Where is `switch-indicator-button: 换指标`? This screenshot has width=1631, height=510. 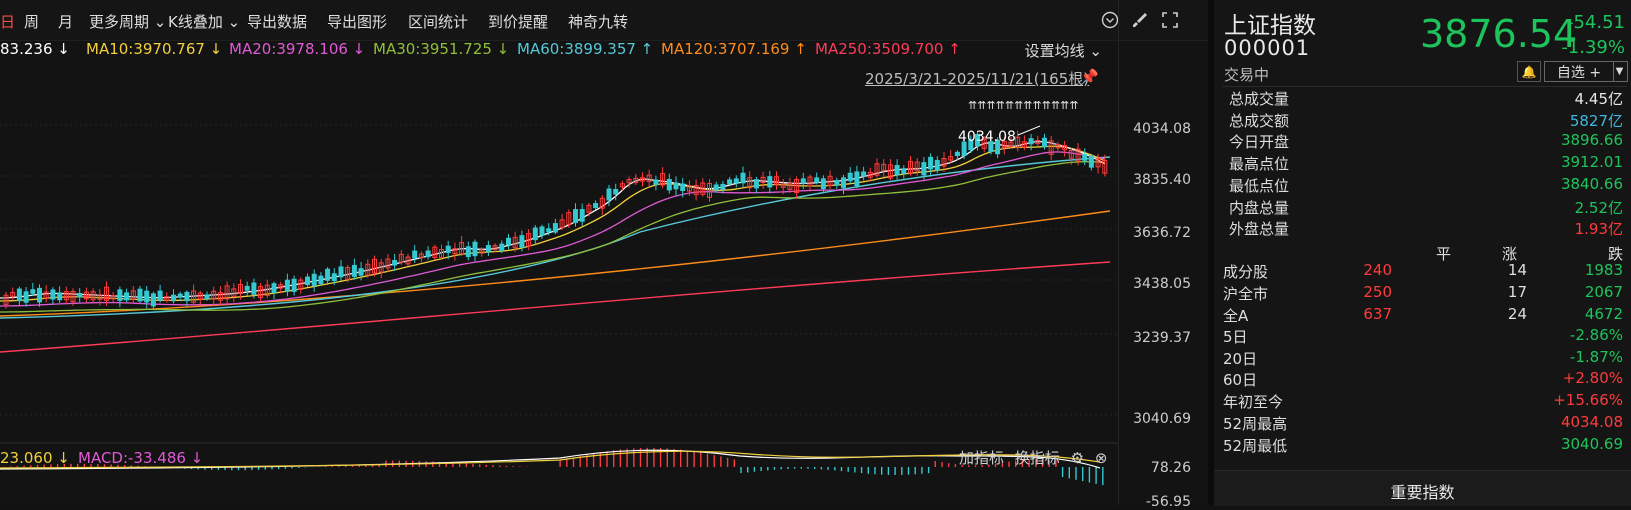 switch-indicator-button: 换指标 is located at coordinates (1037, 458).